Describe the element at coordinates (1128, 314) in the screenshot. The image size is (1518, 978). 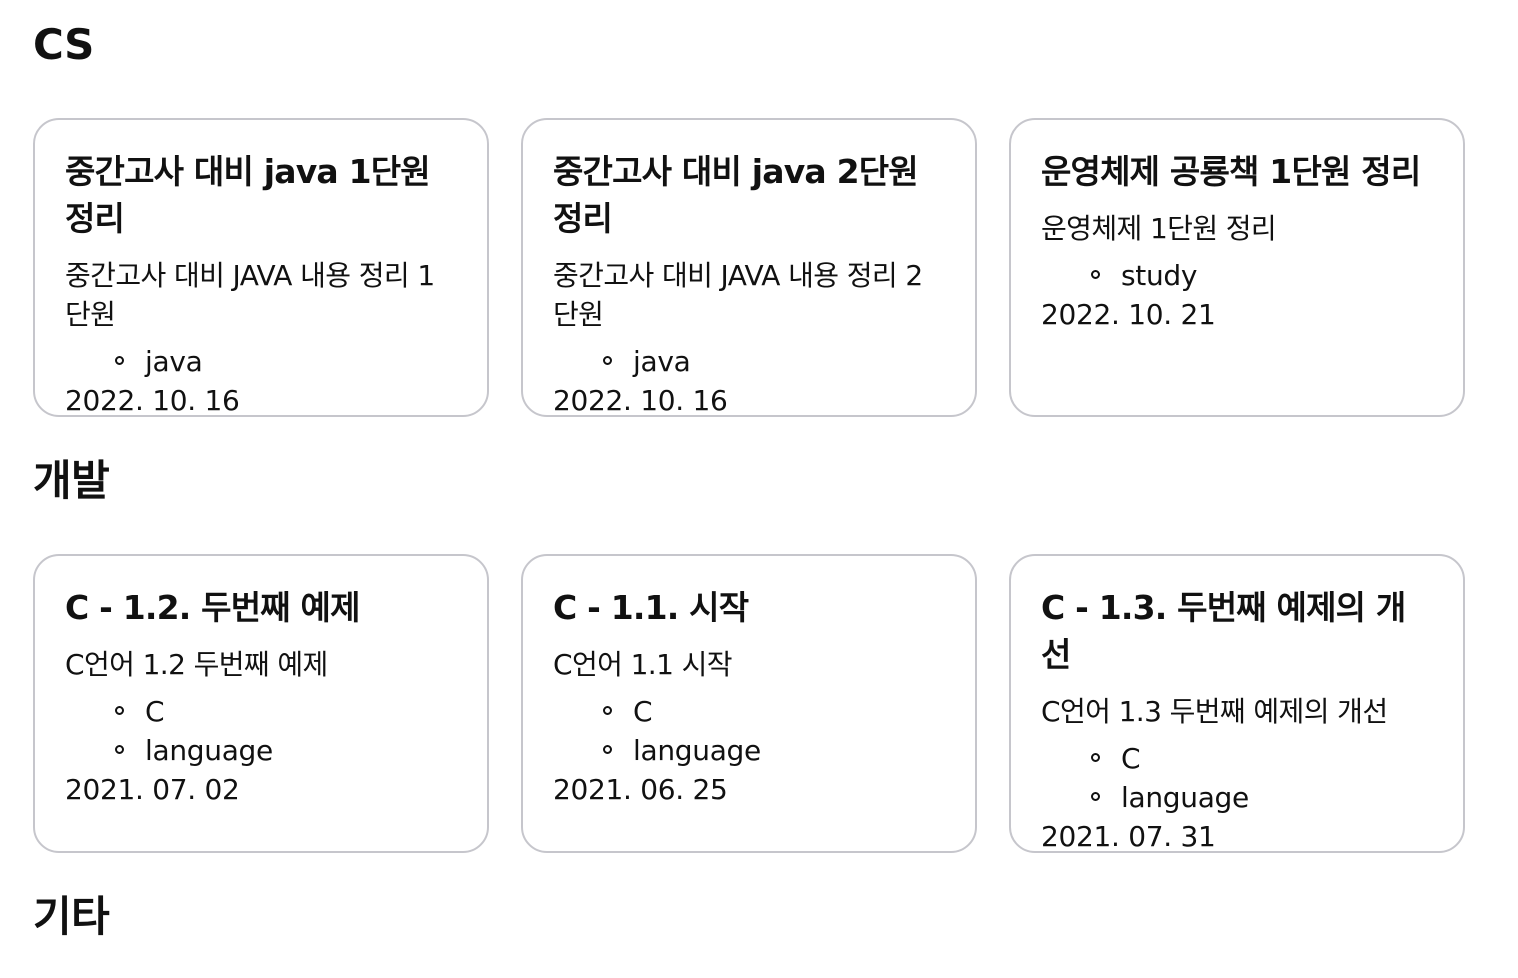
I see `post-date: 2022. 10. 21` at that location.